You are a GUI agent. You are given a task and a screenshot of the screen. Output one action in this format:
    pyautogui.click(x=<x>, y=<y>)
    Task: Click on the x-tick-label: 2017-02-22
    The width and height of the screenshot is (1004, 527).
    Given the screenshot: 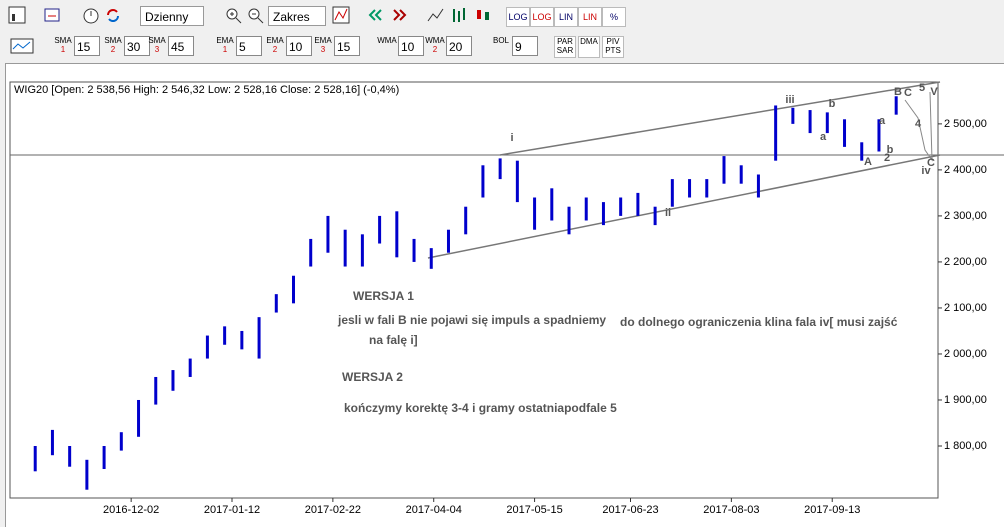 What is the action you would take?
    pyautogui.click(x=333, y=510)
    